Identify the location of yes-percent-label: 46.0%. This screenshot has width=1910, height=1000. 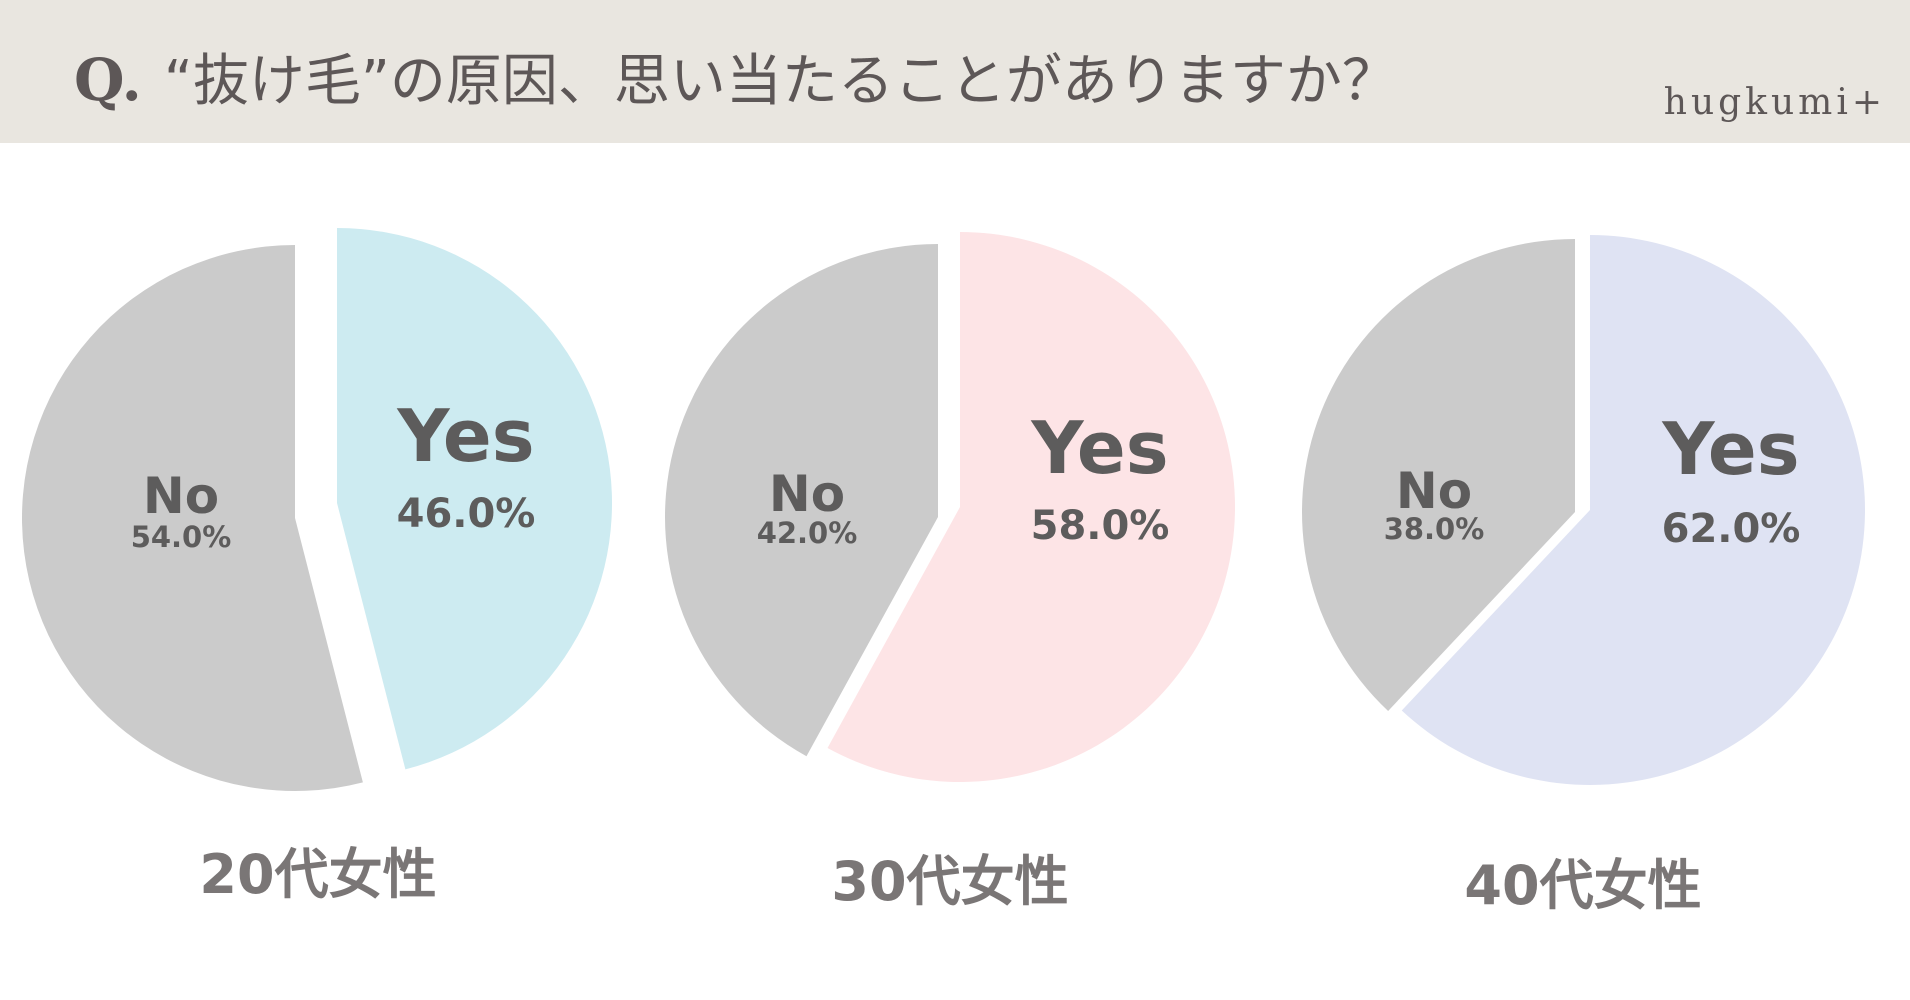
(466, 514).